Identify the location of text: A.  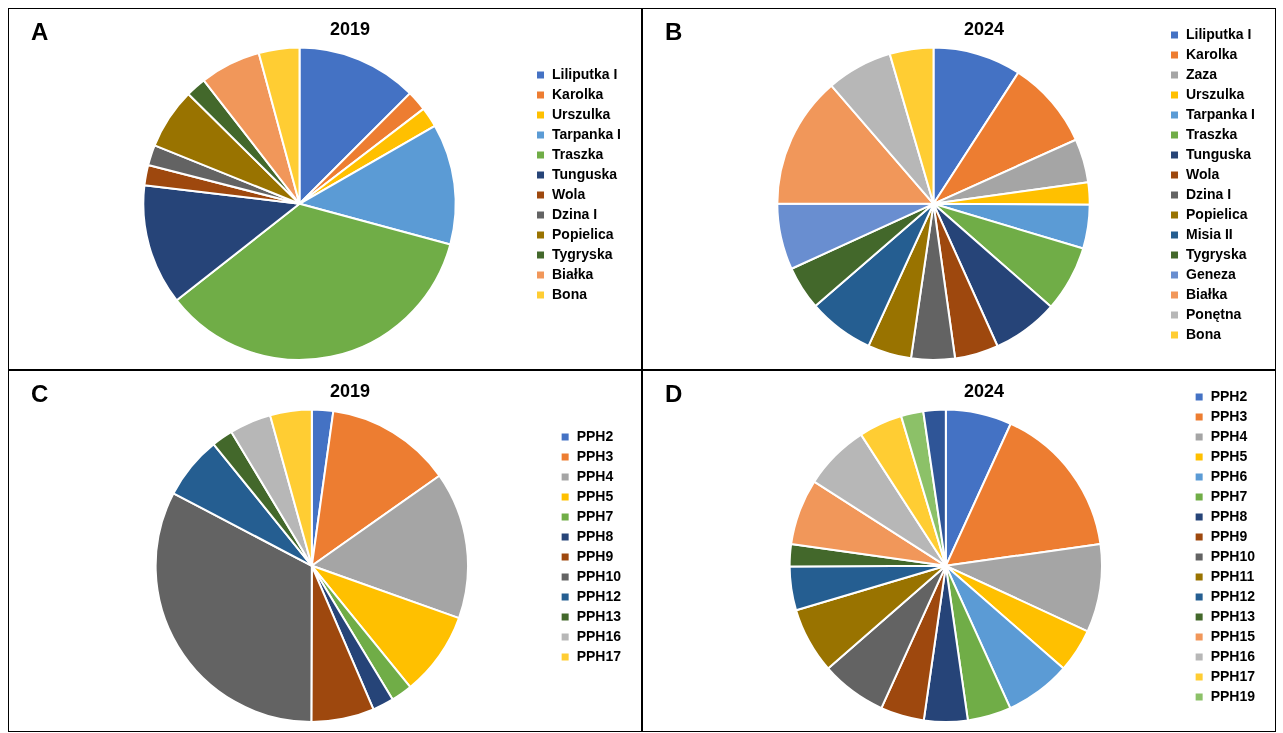
(40, 31).